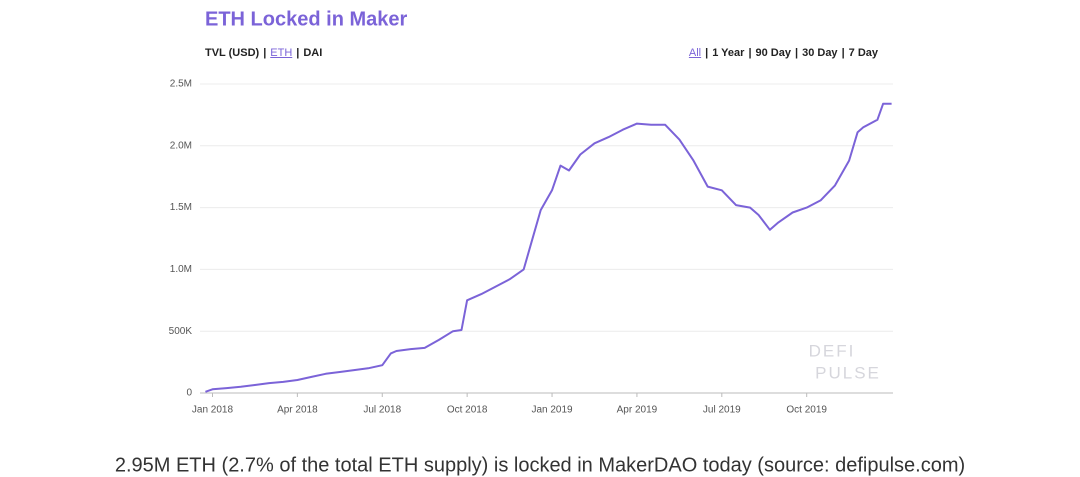 This screenshot has width=1080, height=477. Describe the element at coordinates (820, 53) in the screenshot. I see `tab: 30 Day` at that location.